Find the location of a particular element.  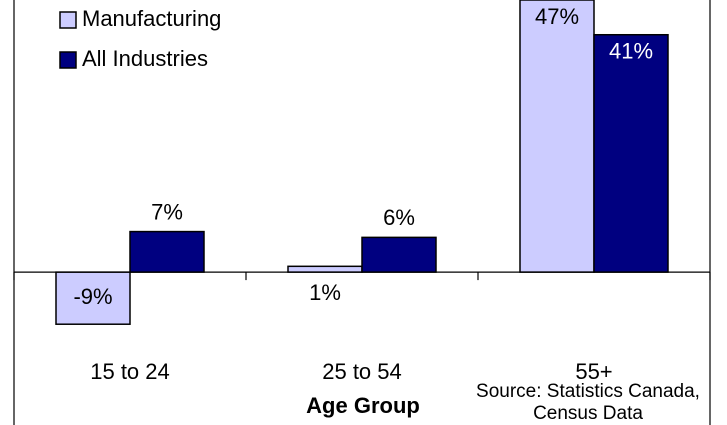

x-tick-label: 55+ is located at coordinates (593, 371).